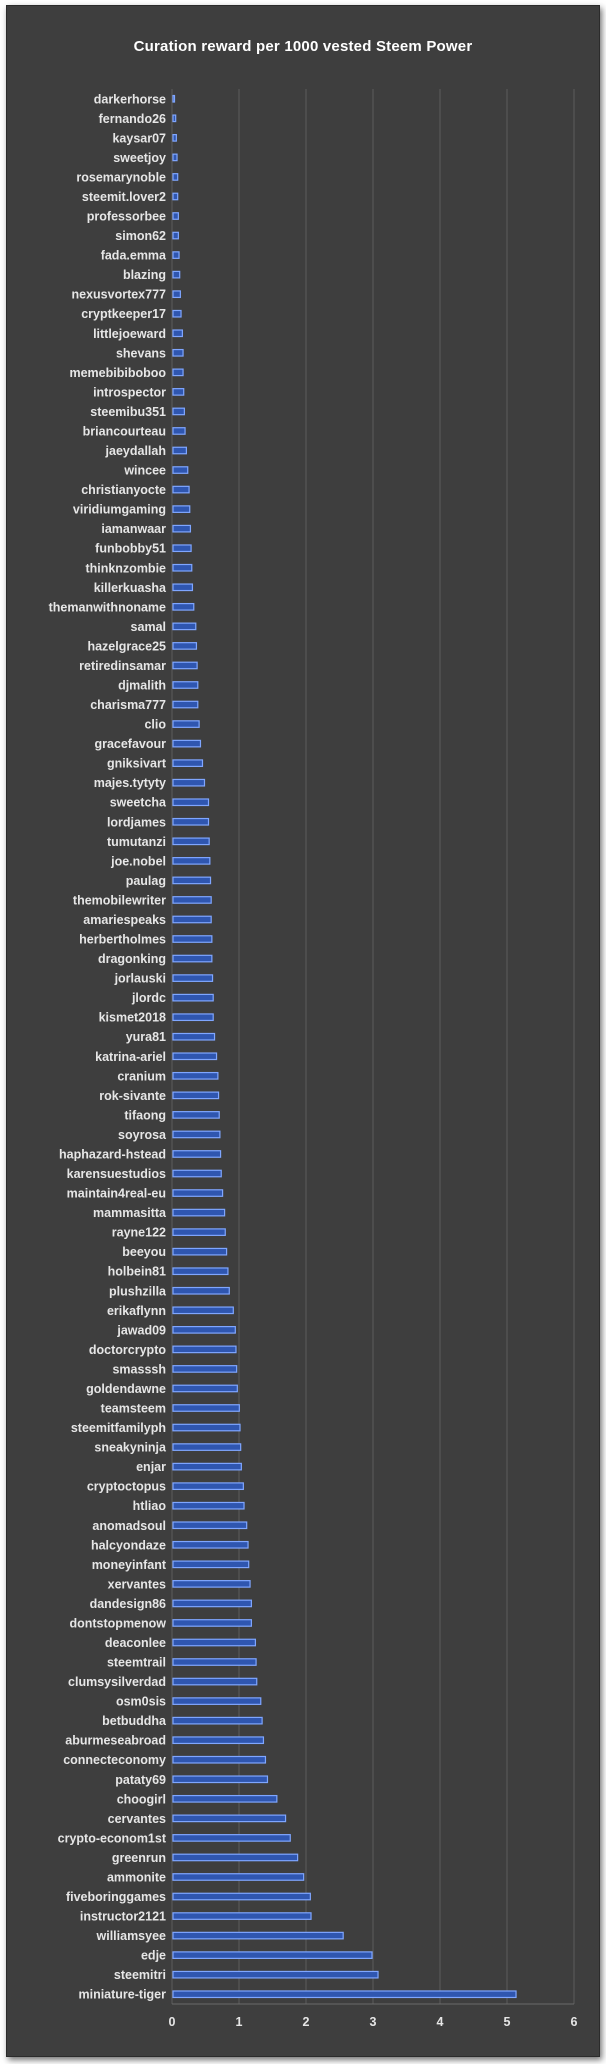 This screenshot has height=2064, width=606. Describe the element at coordinates (139, 1369) in the screenshot. I see `category-label: smasssh` at that location.